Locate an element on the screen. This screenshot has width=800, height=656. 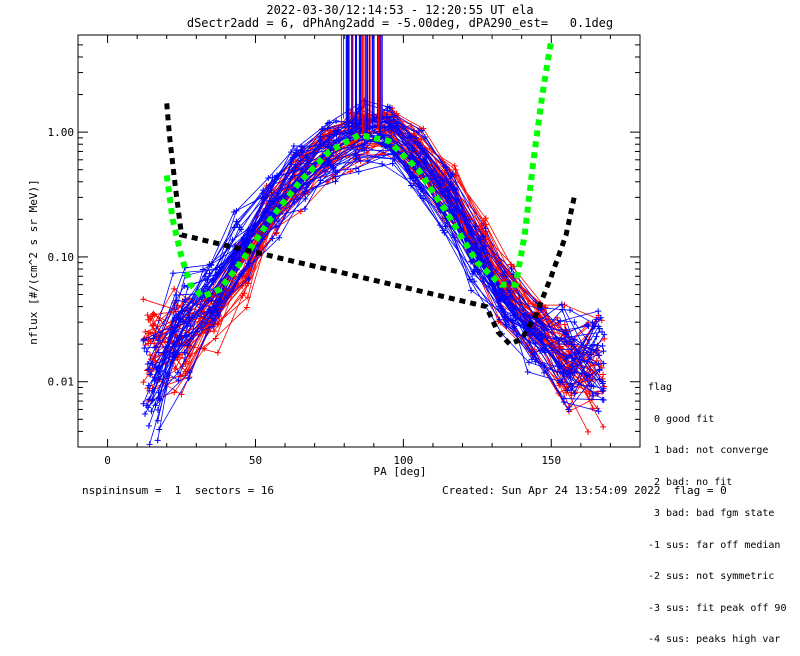
legend-entry: 0 good fit is located at coordinates (681, 419).